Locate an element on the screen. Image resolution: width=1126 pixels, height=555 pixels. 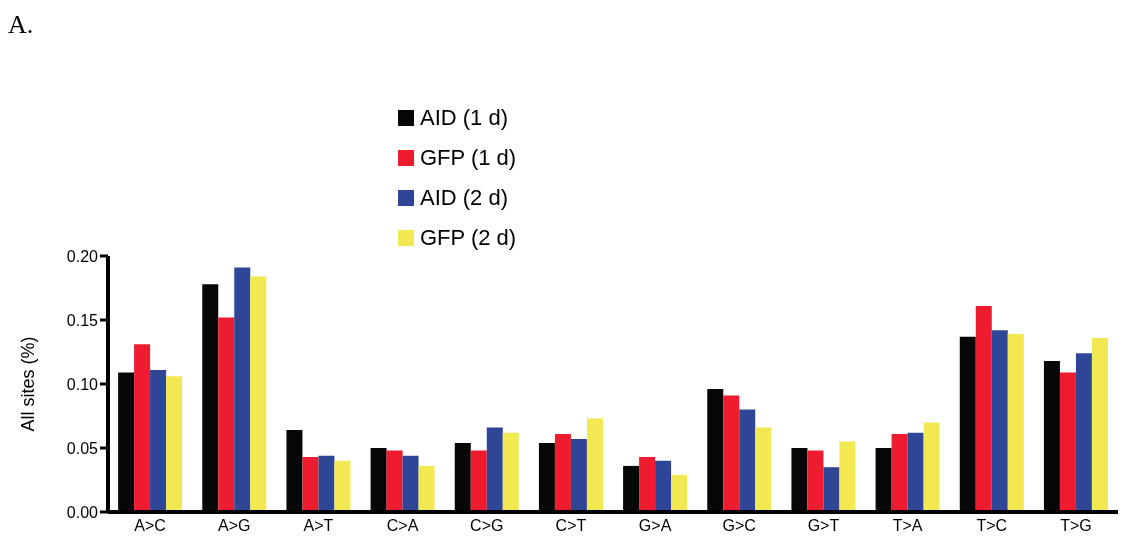
x-tick-label: G>C is located at coordinates (739, 526).